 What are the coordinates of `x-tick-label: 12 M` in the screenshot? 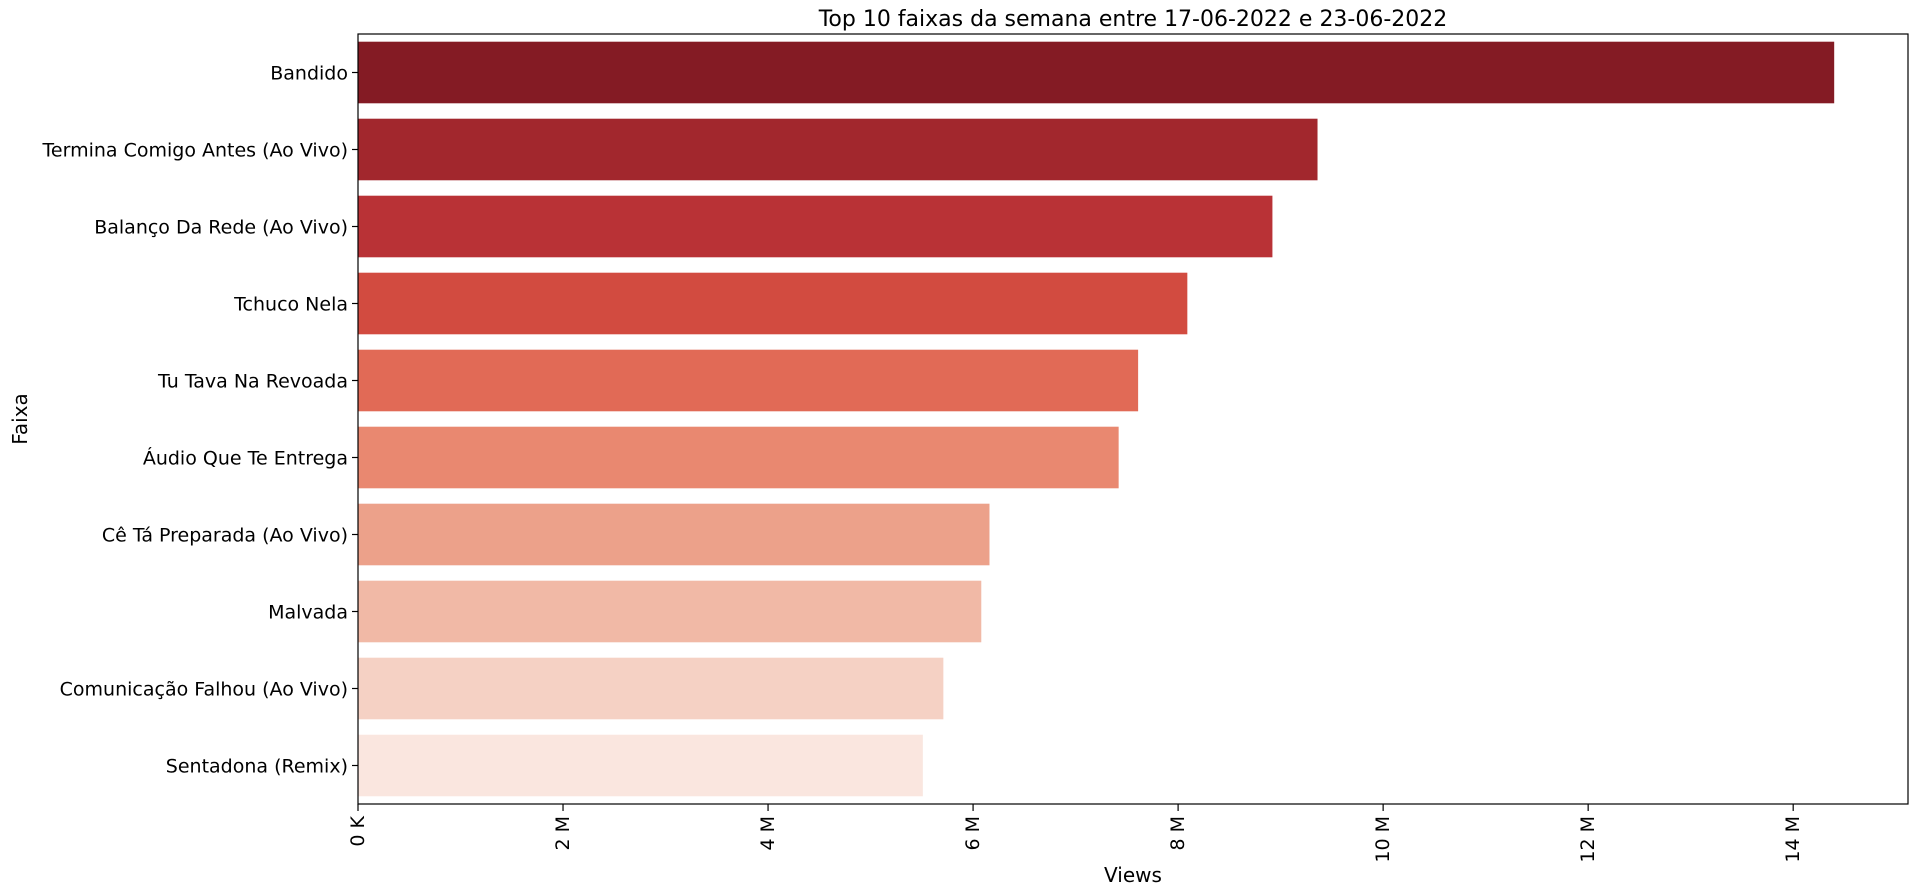 It's located at (1588, 839).